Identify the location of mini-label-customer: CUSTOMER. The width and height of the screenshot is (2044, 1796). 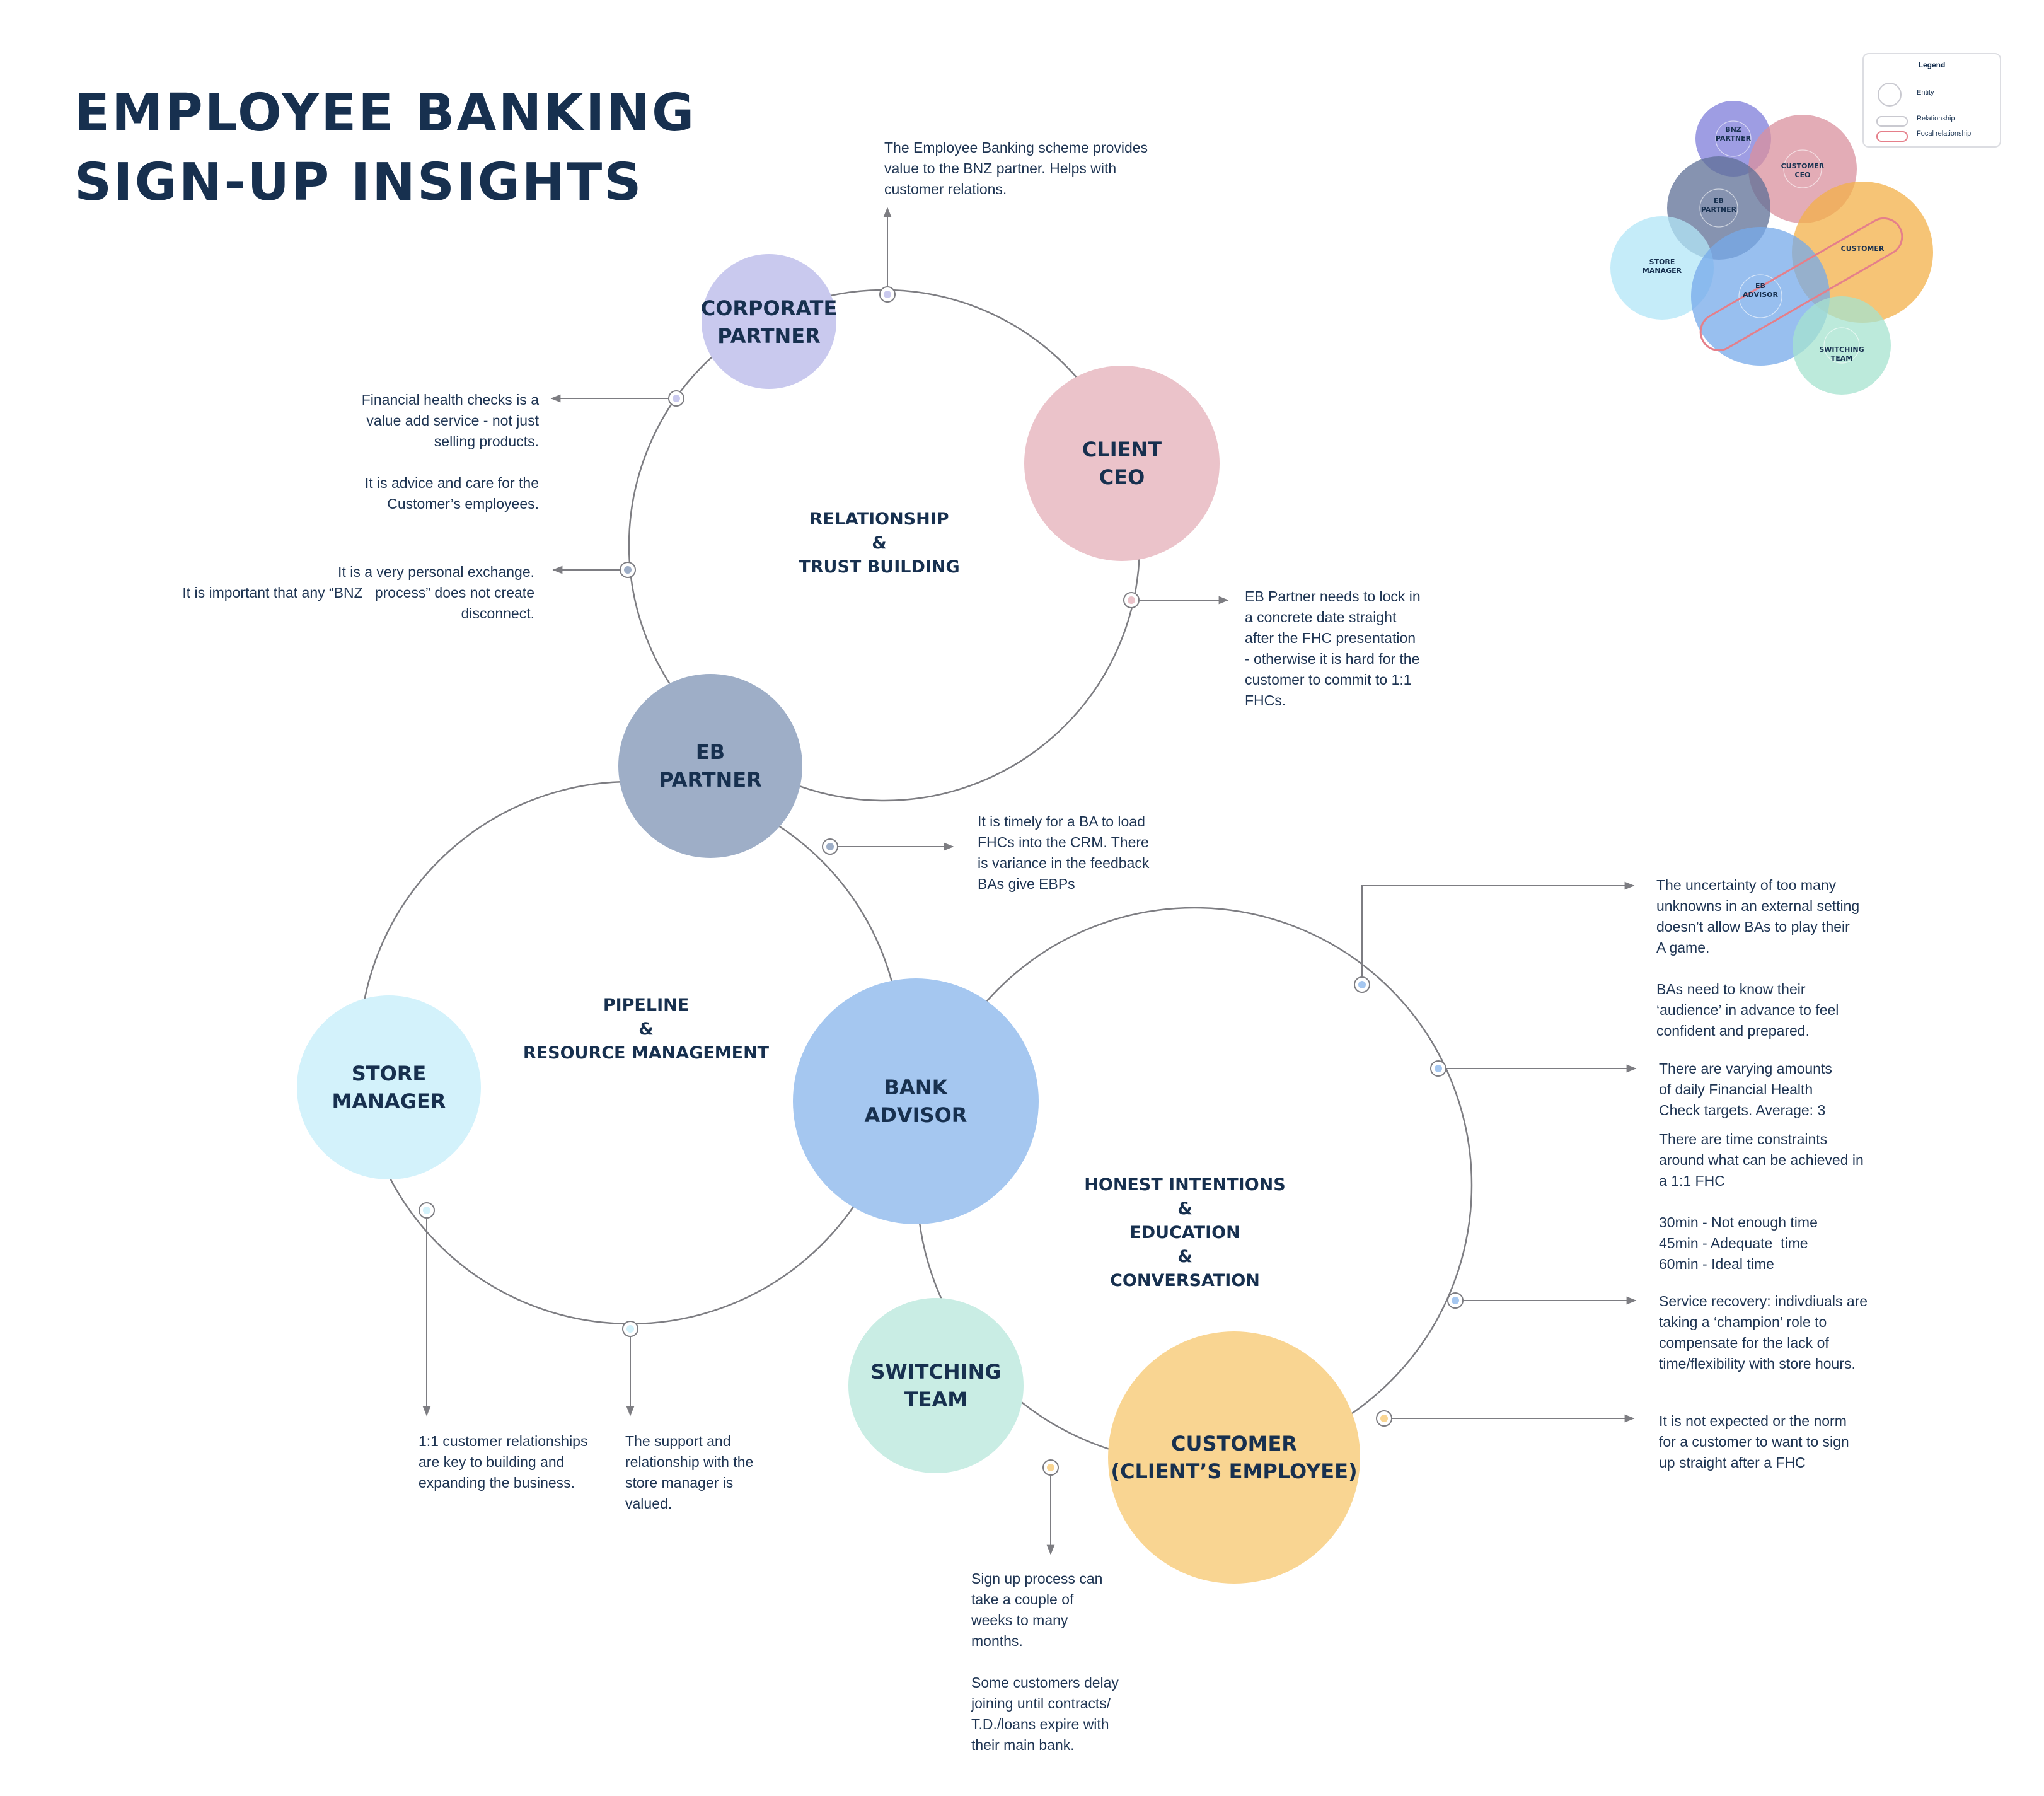
(1862, 249).